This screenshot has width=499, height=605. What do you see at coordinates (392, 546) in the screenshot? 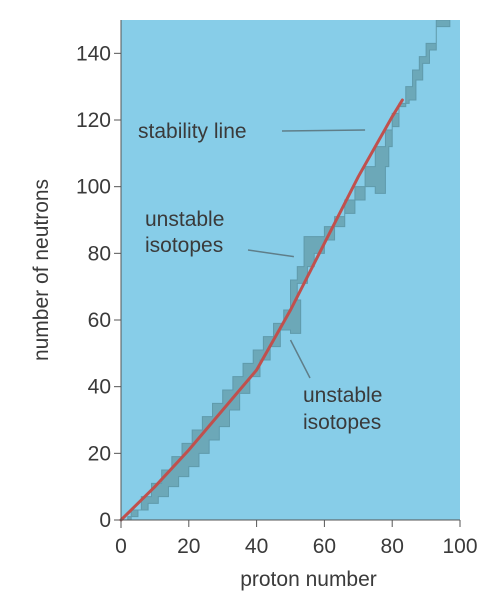
I see `x-tick-label-80: 80` at bounding box center [392, 546].